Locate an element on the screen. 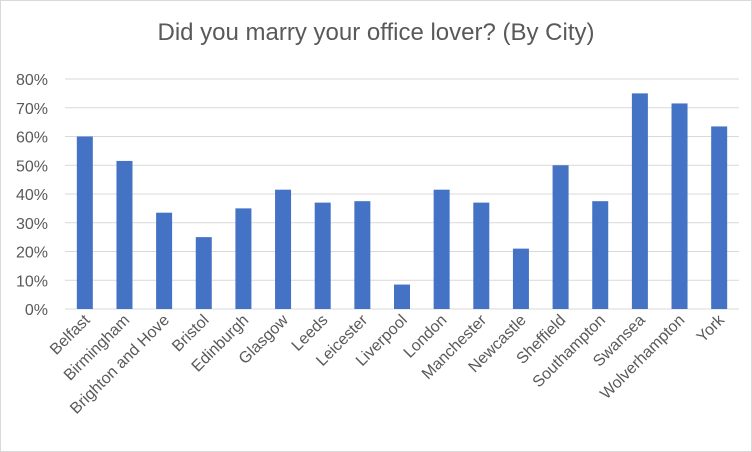  bar-glasgow is located at coordinates (283, 249).